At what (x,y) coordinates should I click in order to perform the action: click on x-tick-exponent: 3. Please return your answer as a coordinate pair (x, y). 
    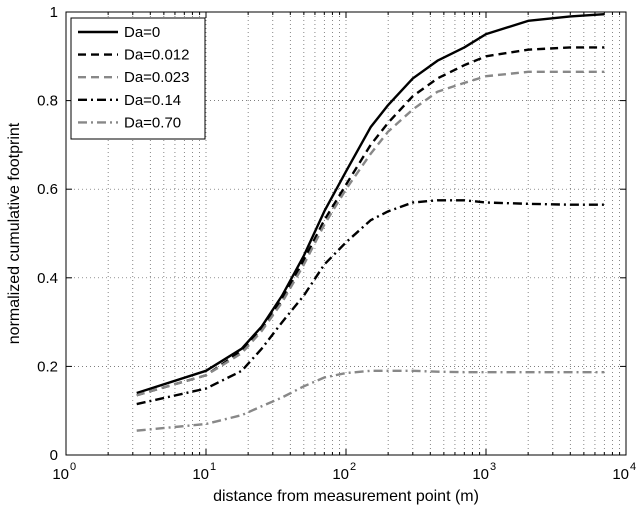
    Looking at the image, I should click on (493, 467).